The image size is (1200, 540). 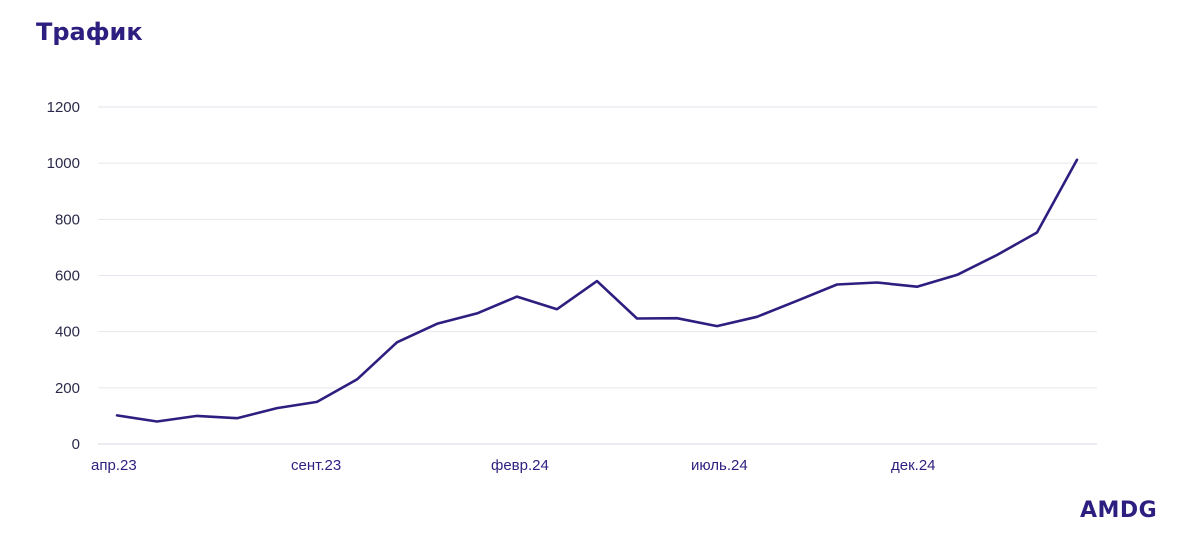 I want to click on x-tick-label: февр.24, so click(x=520, y=465).